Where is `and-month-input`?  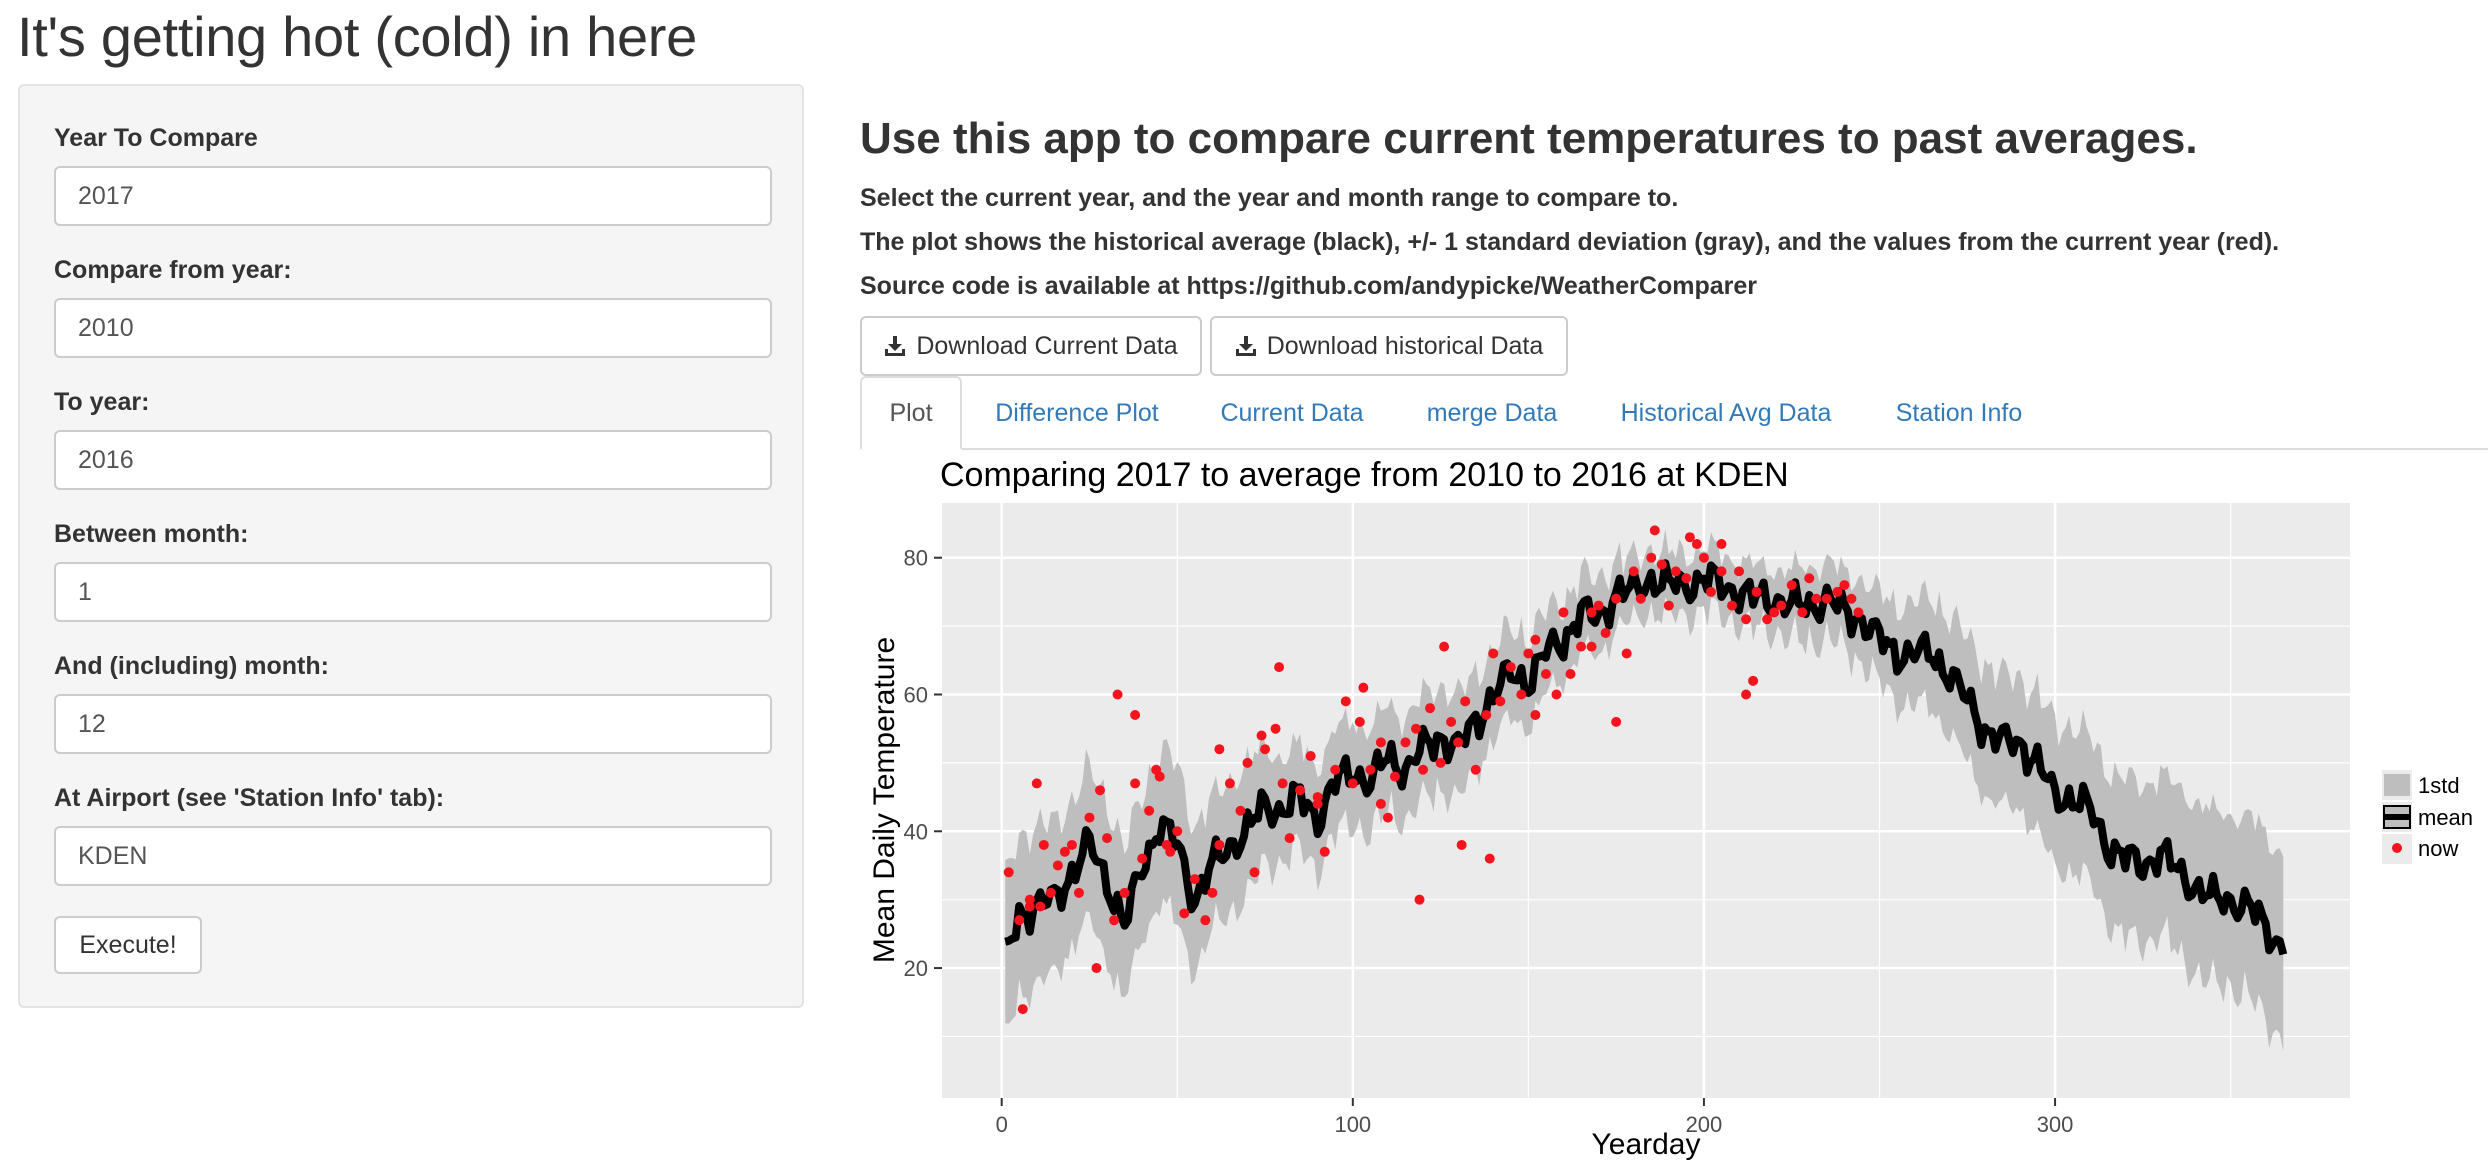
and-month-input is located at coordinates (413, 724).